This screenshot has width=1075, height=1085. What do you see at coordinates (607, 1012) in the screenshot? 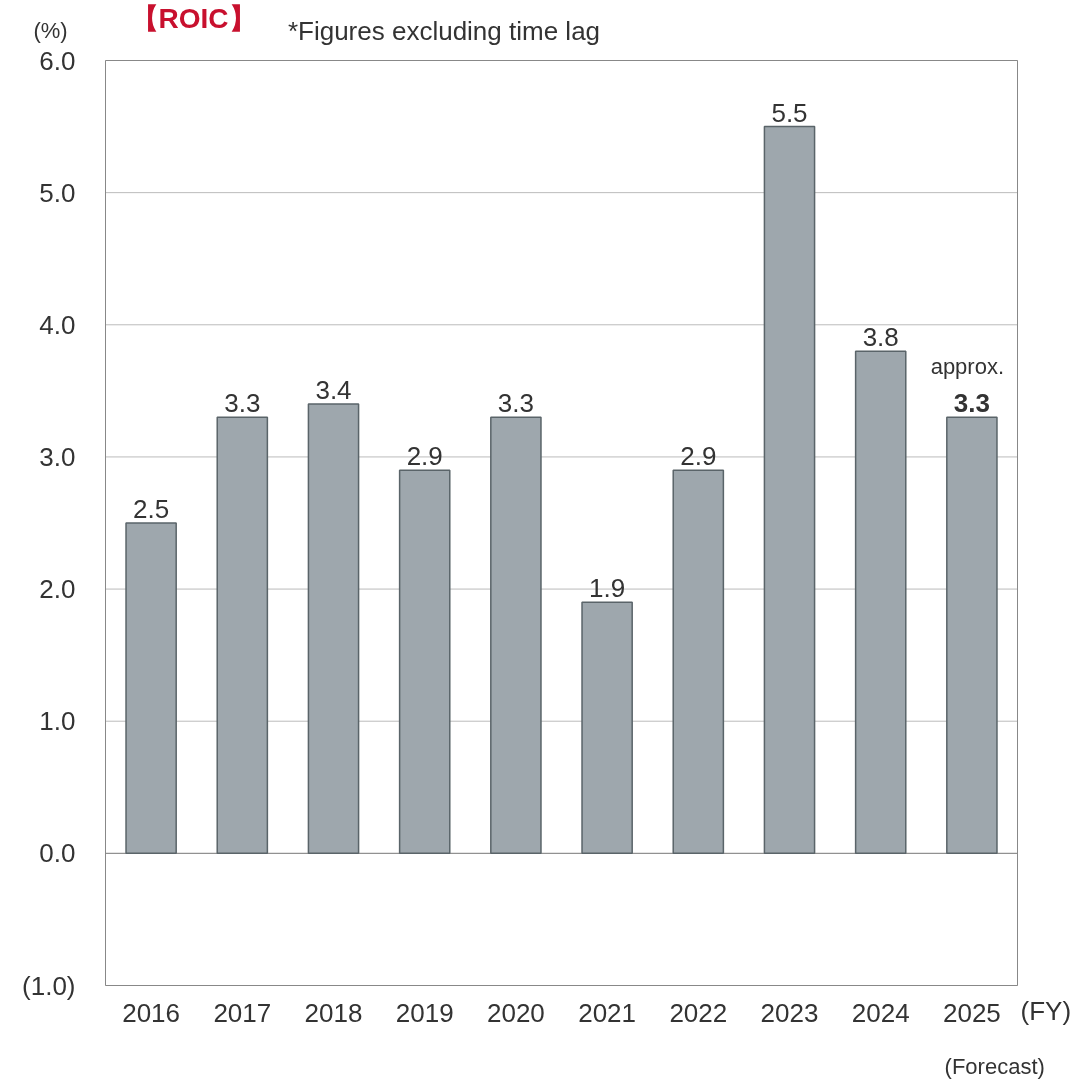
I see `x-tick-label: 2021` at bounding box center [607, 1012].